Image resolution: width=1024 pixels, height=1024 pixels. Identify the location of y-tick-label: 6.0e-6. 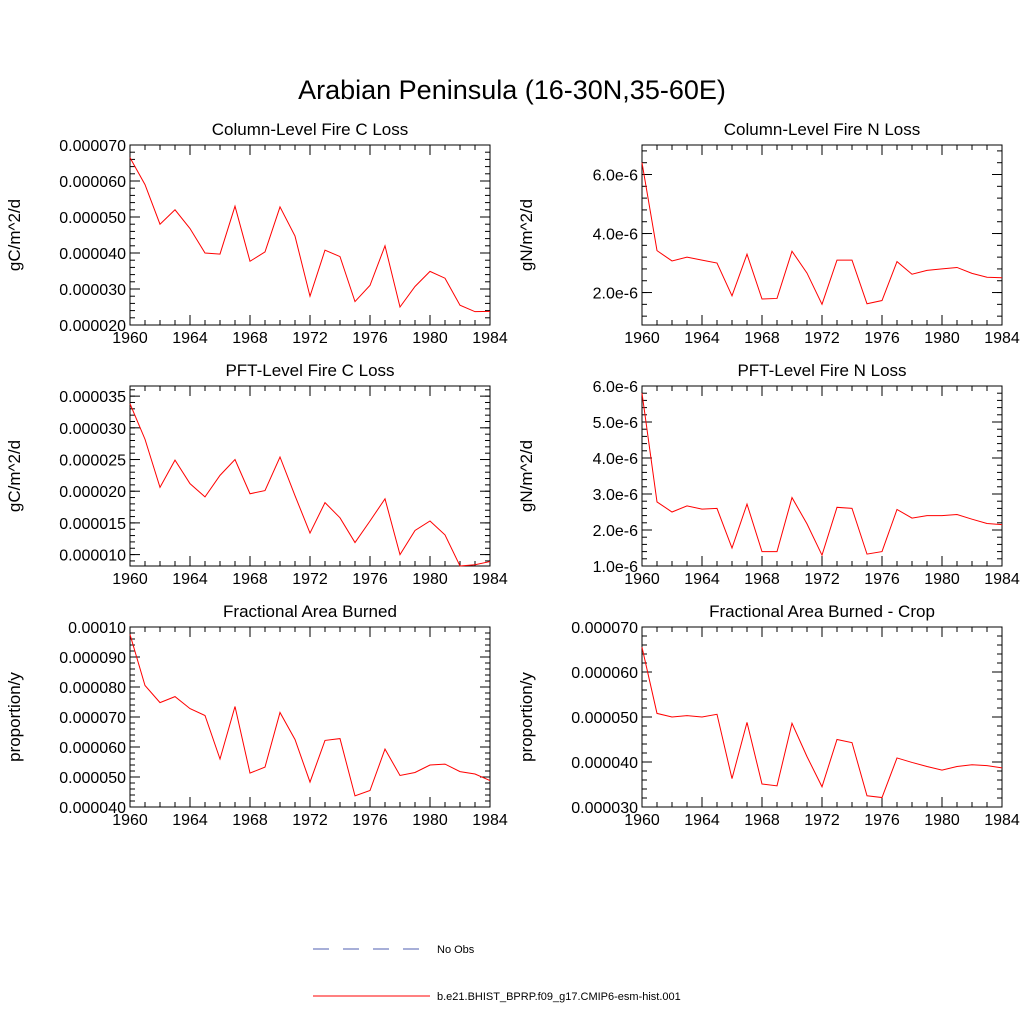
(615, 176).